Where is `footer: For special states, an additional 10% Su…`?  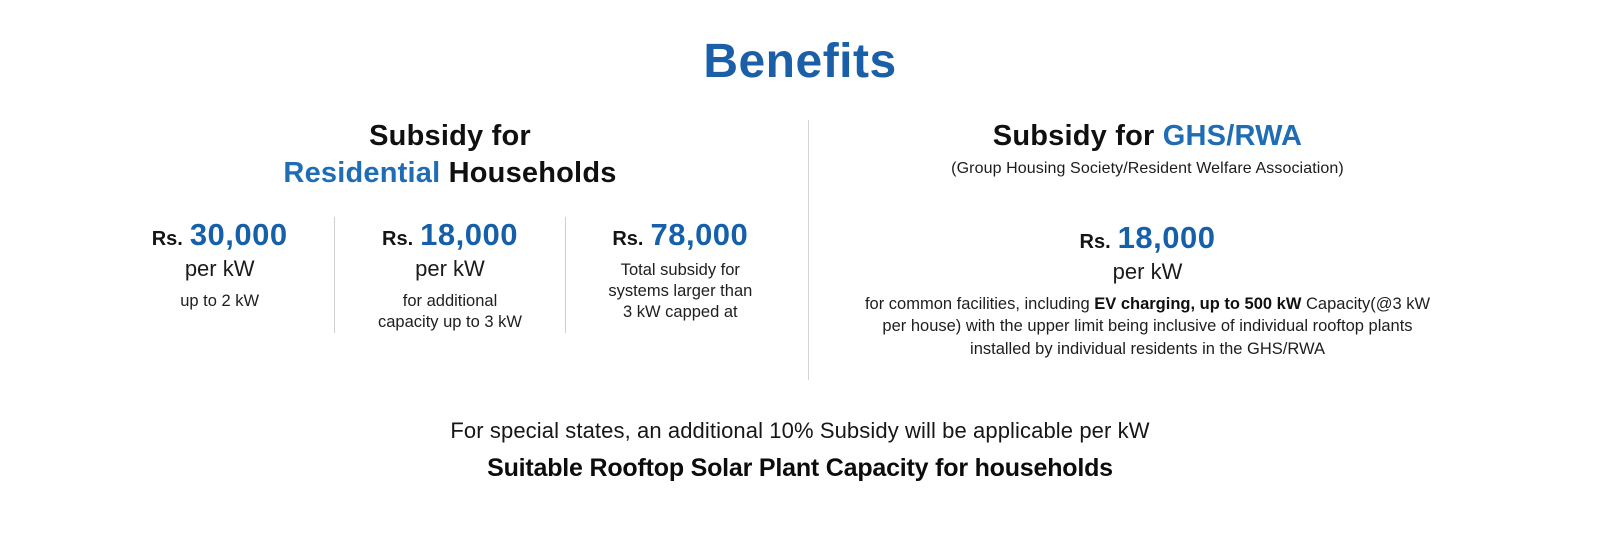
footer: For special states, an additional 10% Su… is located at coordinates (800, 450).